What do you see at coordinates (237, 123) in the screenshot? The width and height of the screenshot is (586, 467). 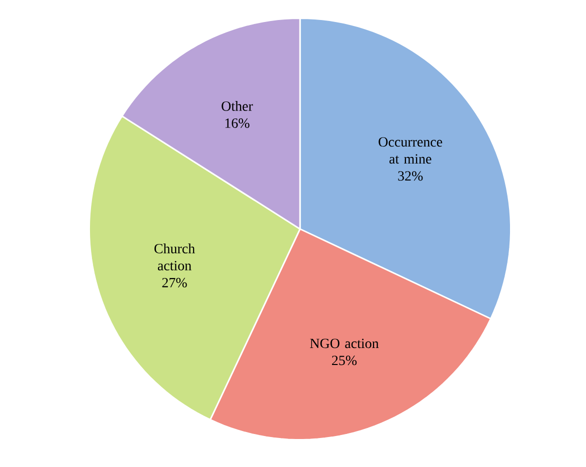 I see `data-label: 16%` at bounding box center [237, 123].